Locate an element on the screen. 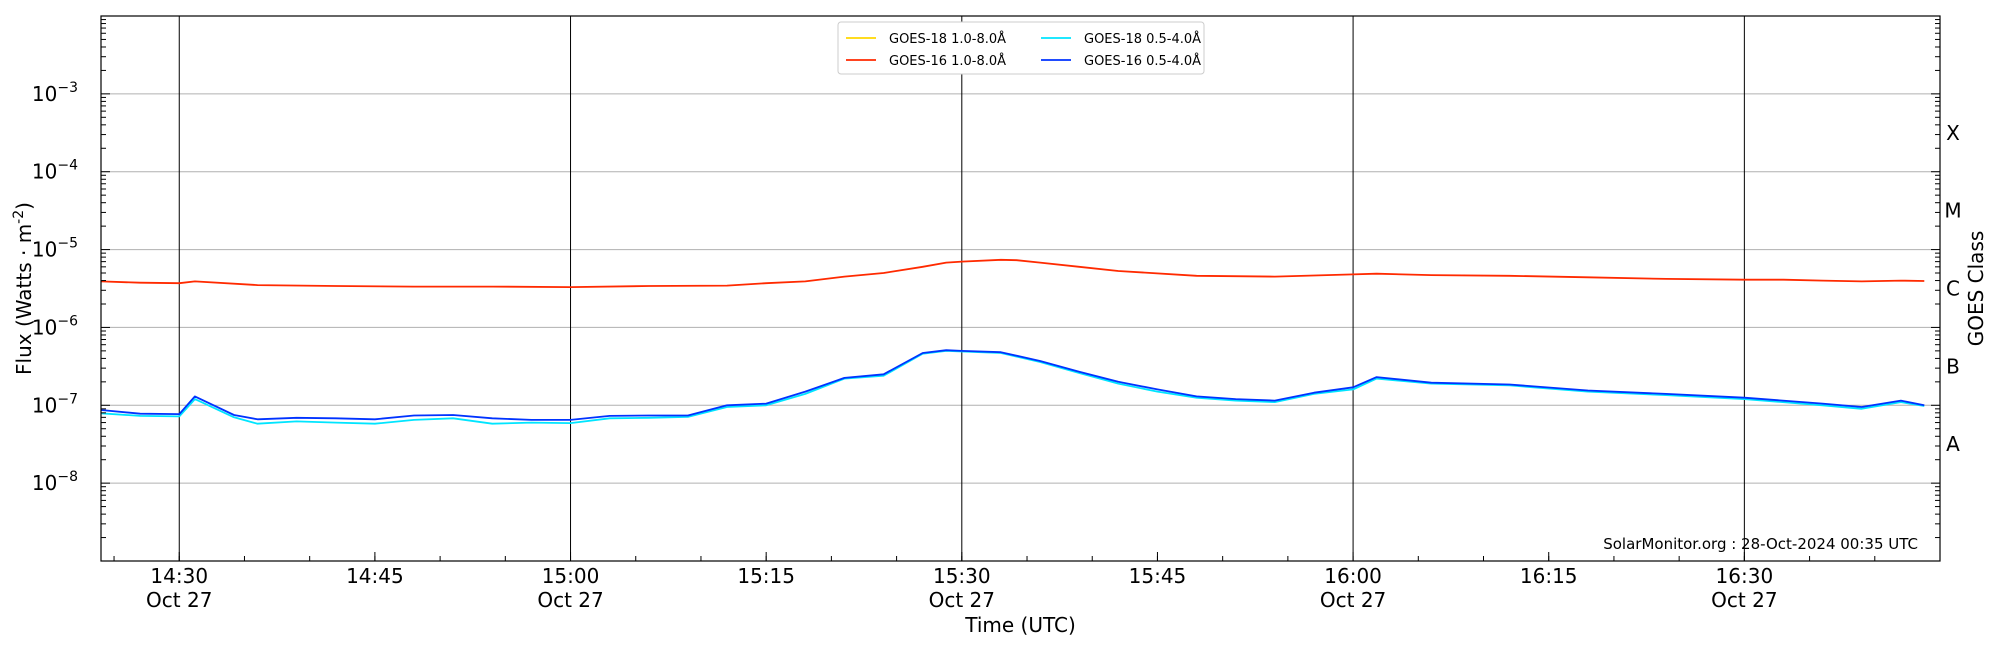  y-tick-exponent: −6 is located at coordinates (67, 321).